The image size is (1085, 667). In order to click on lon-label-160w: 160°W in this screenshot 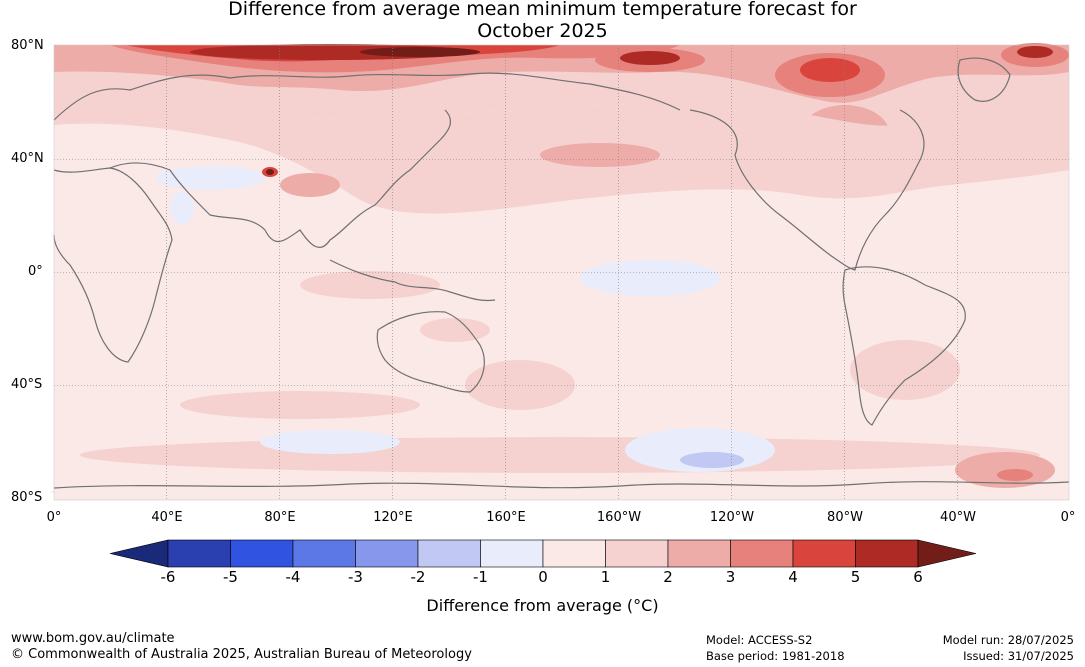, I will do `click(619, 517)`.